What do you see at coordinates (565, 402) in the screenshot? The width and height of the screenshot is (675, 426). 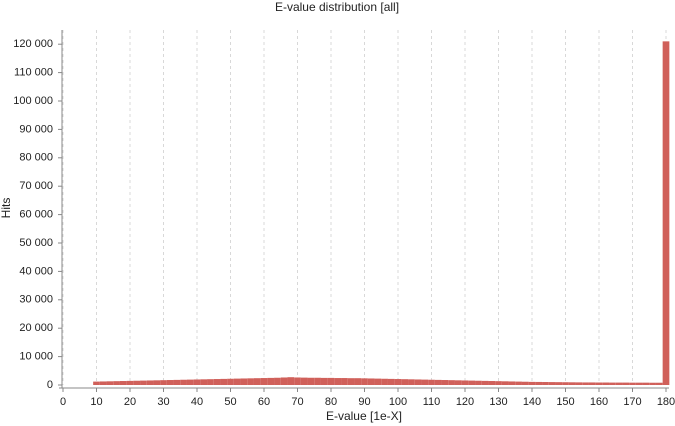 I see `x-tick-label: 150` at bounding box center [565, 402].